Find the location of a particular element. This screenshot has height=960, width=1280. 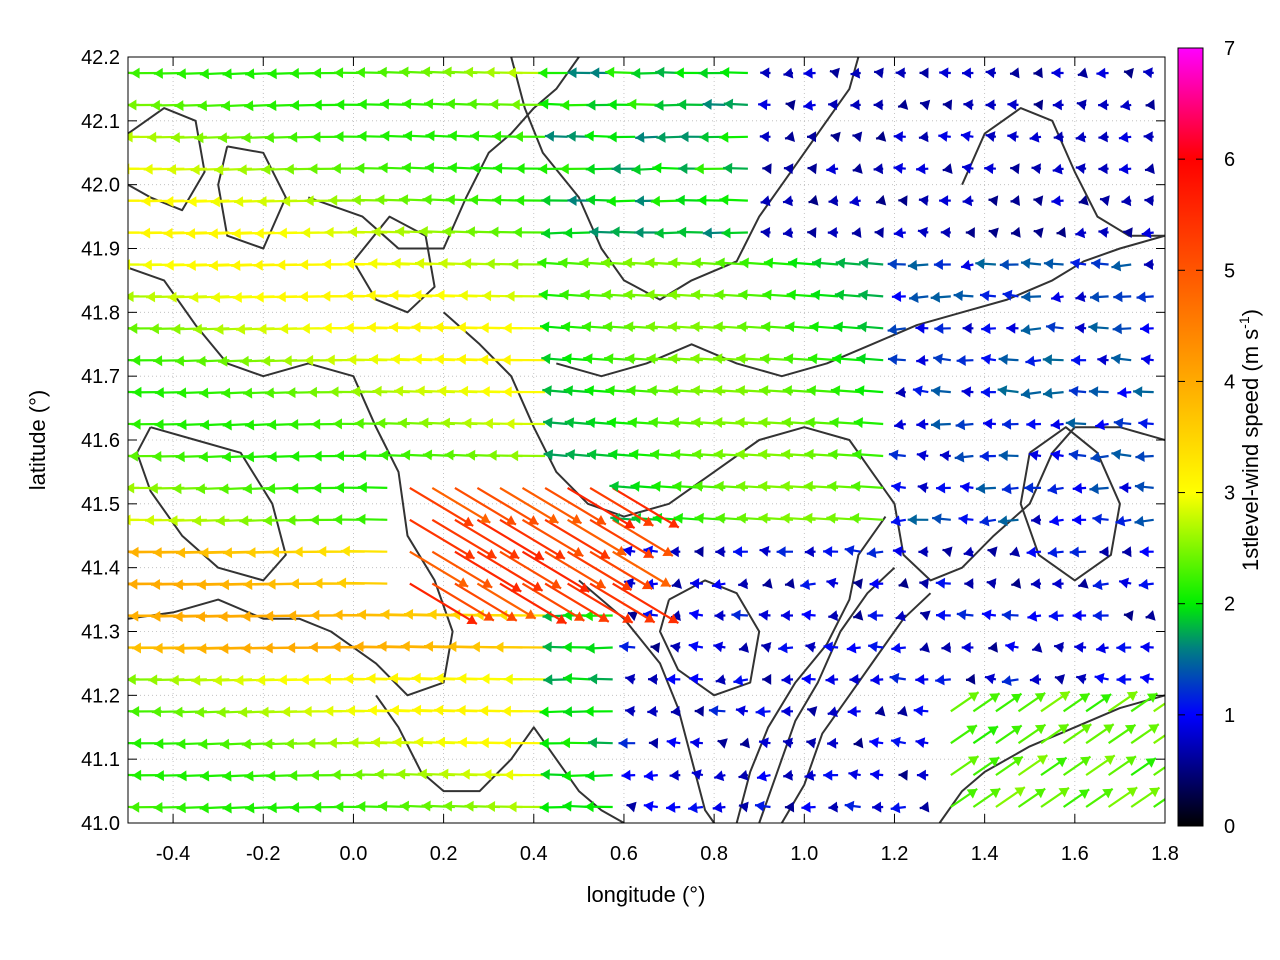

y-axis-title: latitude (°) is located at coordinates (37, 440).